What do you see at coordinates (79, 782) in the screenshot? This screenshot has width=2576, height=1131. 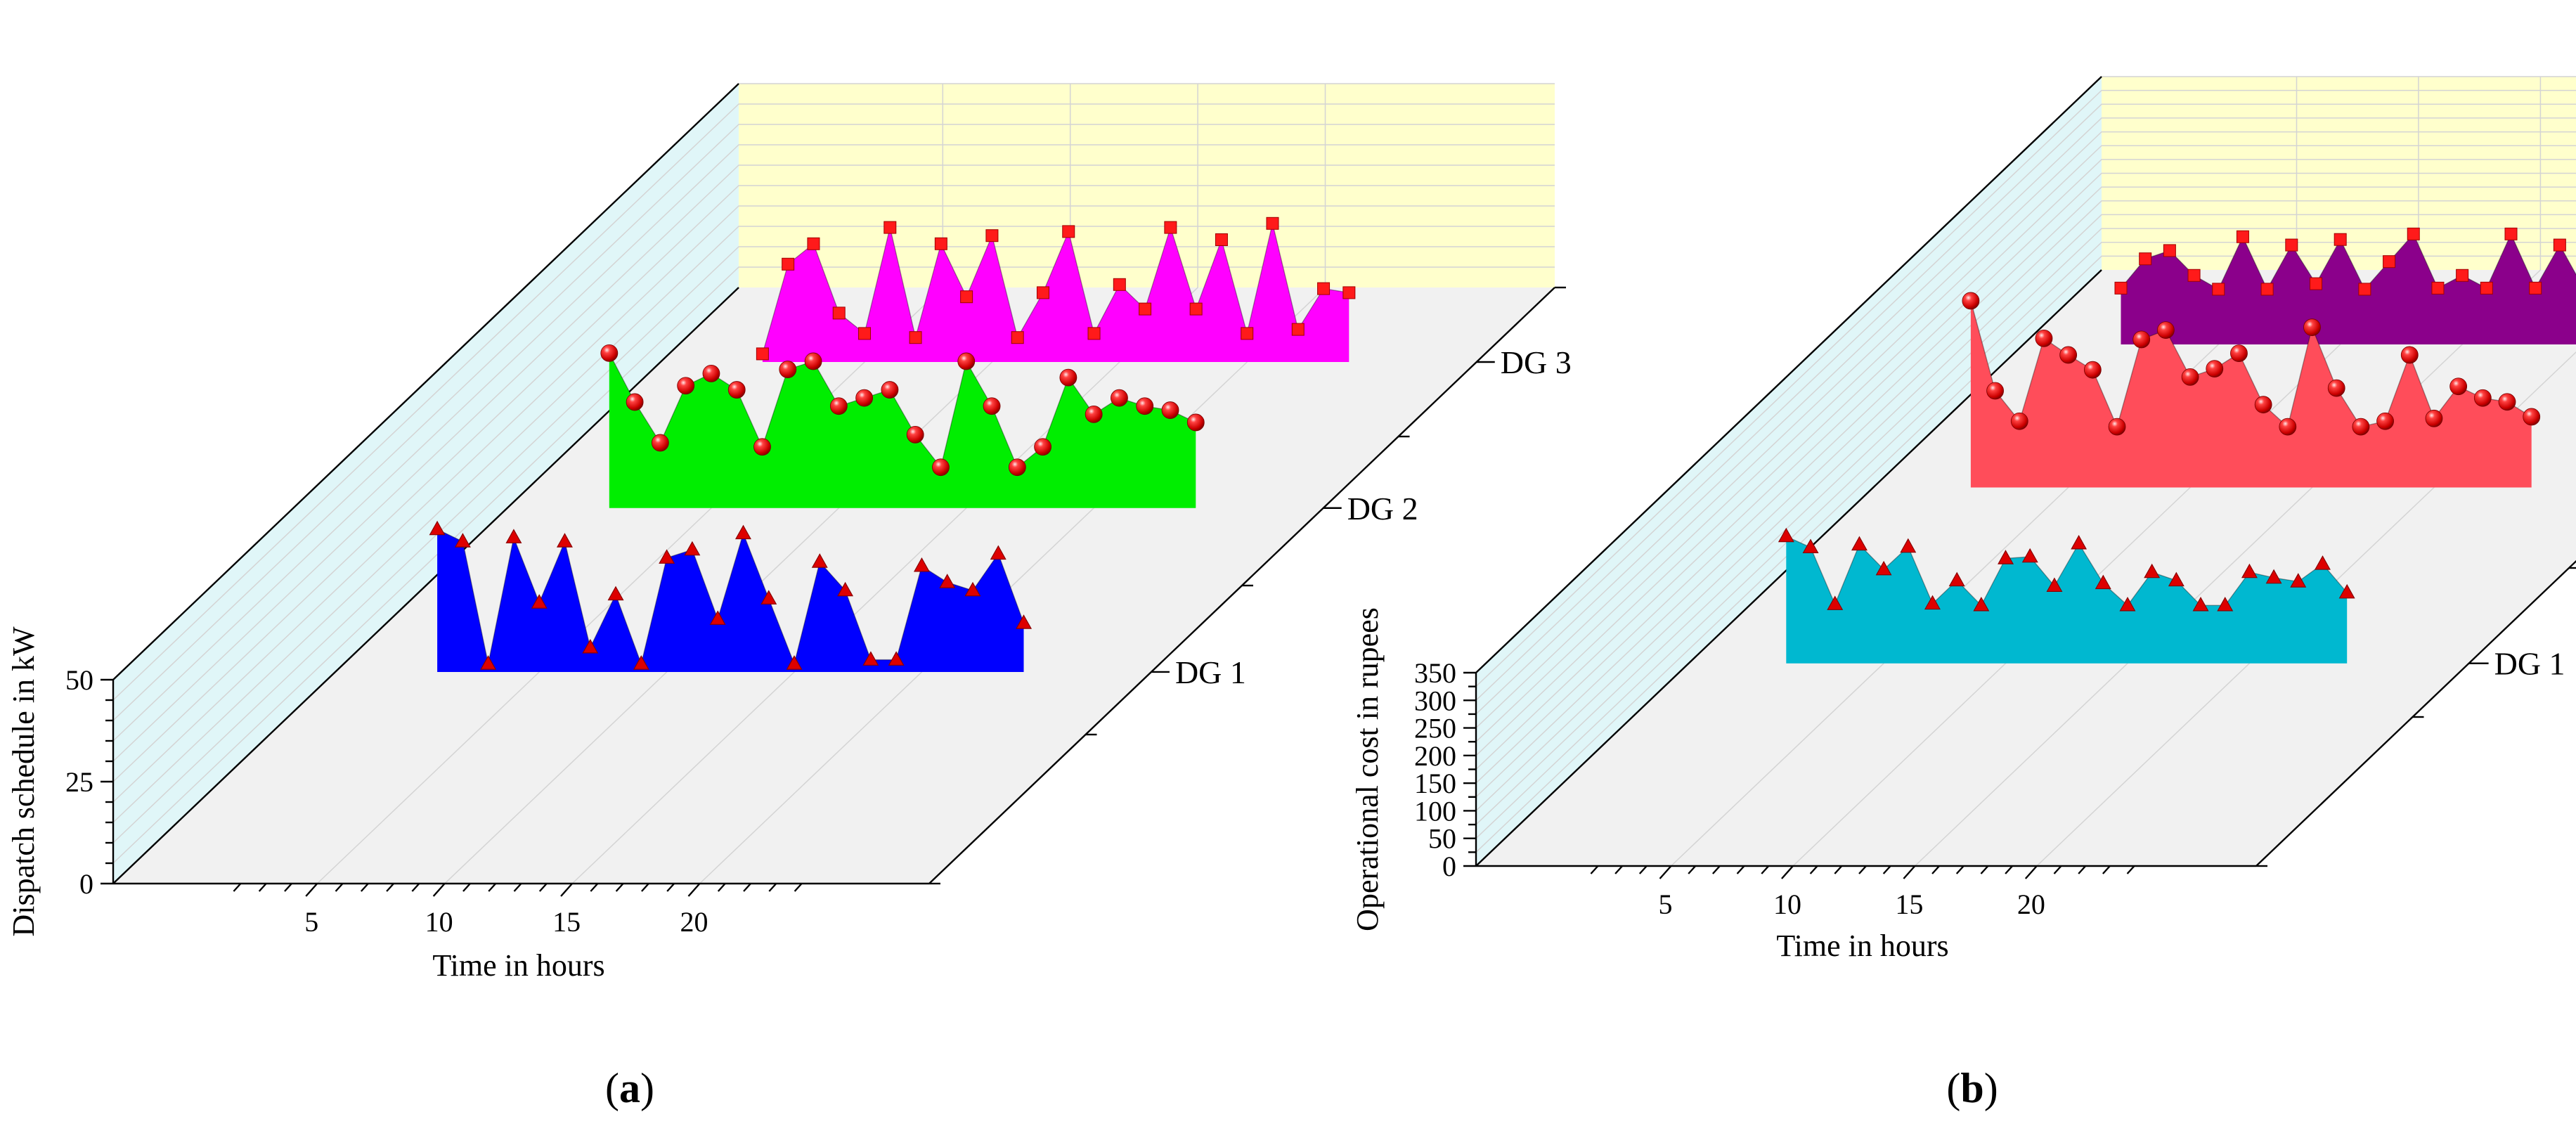 I see `y-tick-label: 25` at bounding box center [79, 782].